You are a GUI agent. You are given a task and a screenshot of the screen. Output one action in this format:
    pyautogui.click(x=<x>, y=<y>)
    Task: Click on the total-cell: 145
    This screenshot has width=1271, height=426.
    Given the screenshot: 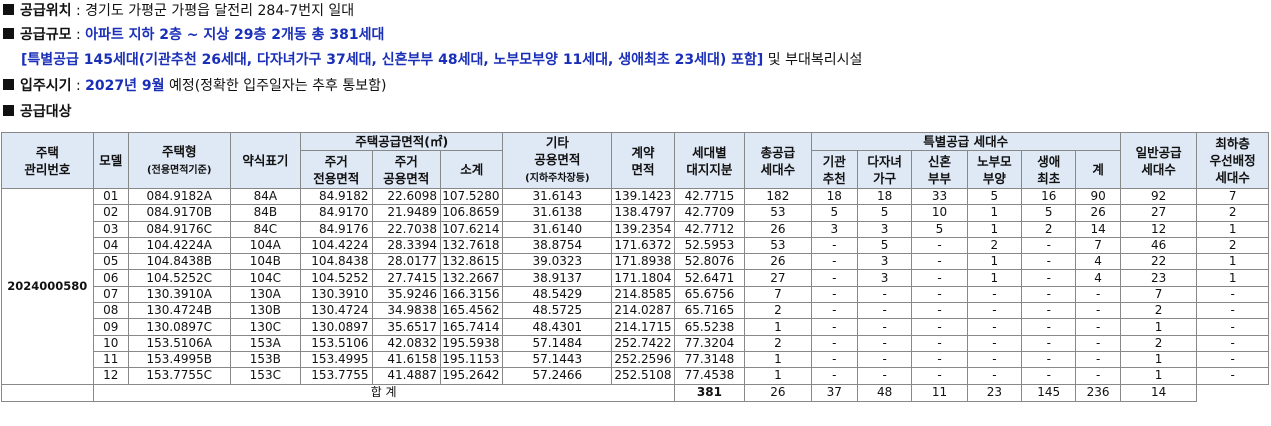 What is the action you would take?
    pyautogui.click(x=1049, y=392)
    